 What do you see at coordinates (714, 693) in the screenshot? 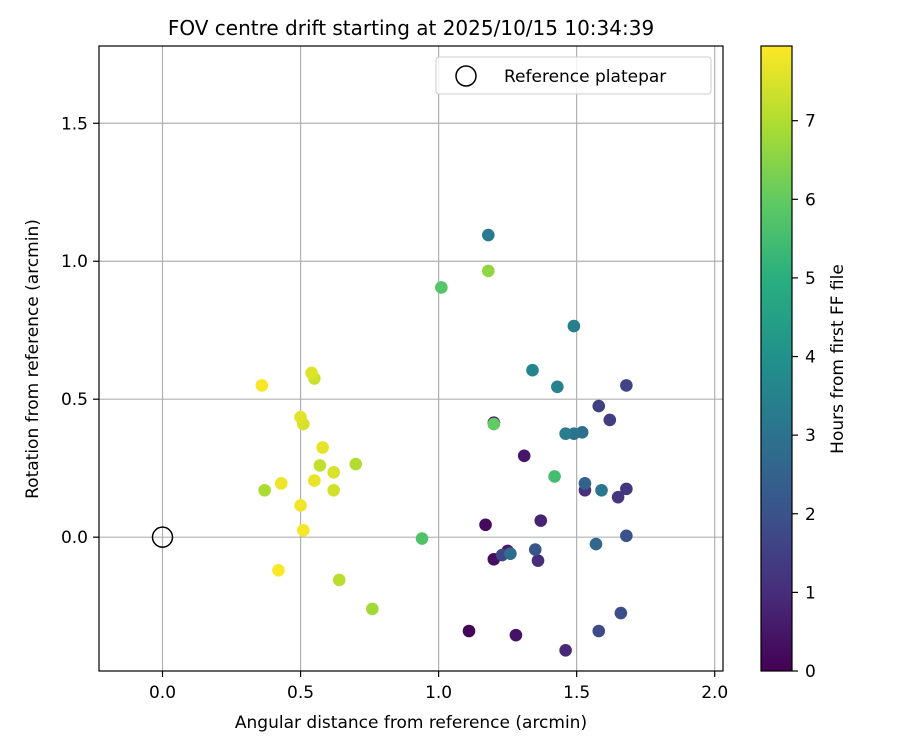
I see `x-tick-label: 2.0` at bounding box center [714, 693].